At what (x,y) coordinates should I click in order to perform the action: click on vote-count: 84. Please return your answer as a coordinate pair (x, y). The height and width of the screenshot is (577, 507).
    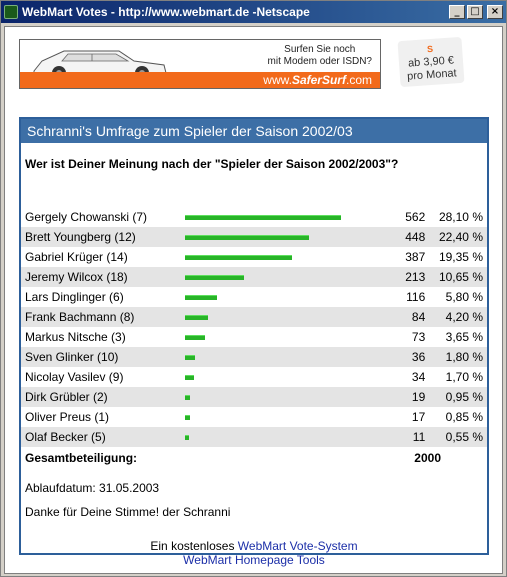
    Looking at the image, I should click on (418, 317).